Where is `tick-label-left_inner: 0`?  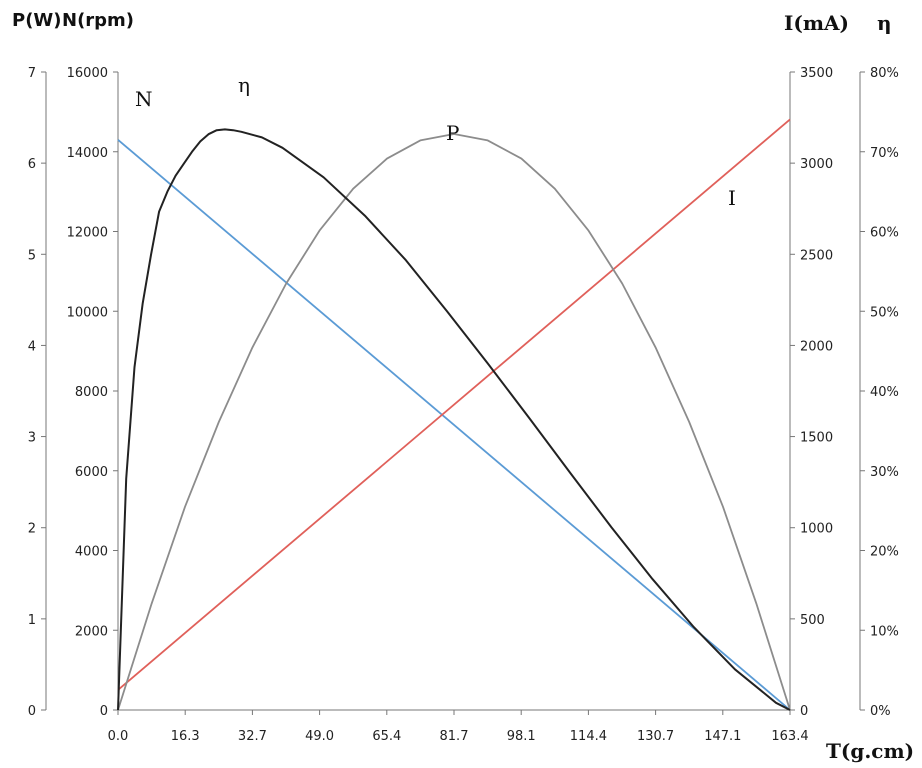
tick-label-left_inner: 0 is located at coordinates (104, 711).